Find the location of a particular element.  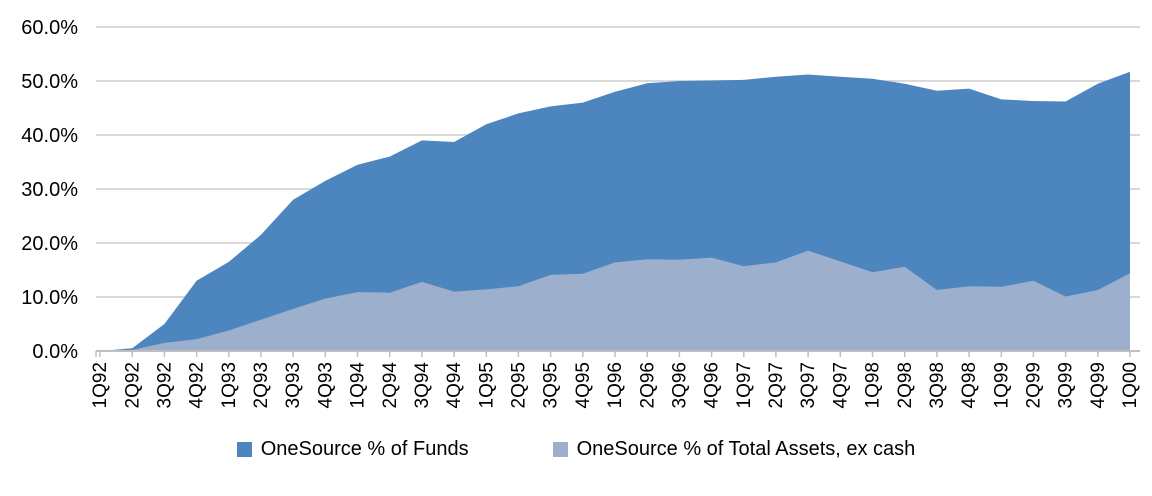

x-axis-label: 2Q94 is located at coordinates (390, 385).